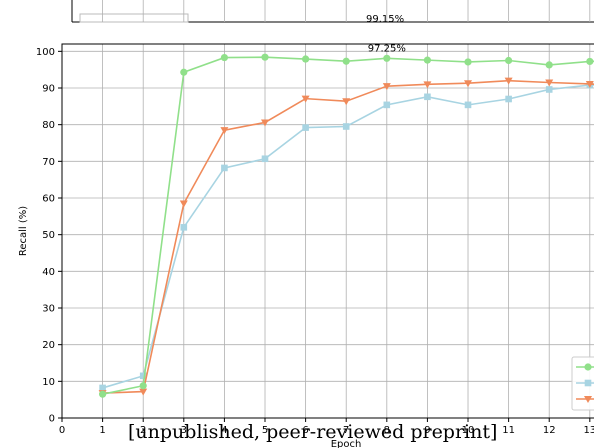 The height and width of the screenshot is (448, 594). What do you see at coordinates (588, 430) in the screenshot?
I see `x-tick-label: 13` at bounding box center [588, 430].